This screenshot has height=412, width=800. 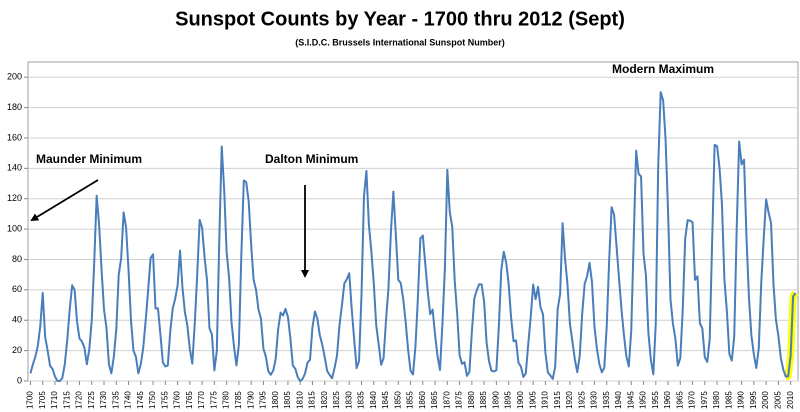 What do you see at coordinates (115, 400) in the screenshot?
I see `x-tick-label: 1735` at bounding box center [115, 400].